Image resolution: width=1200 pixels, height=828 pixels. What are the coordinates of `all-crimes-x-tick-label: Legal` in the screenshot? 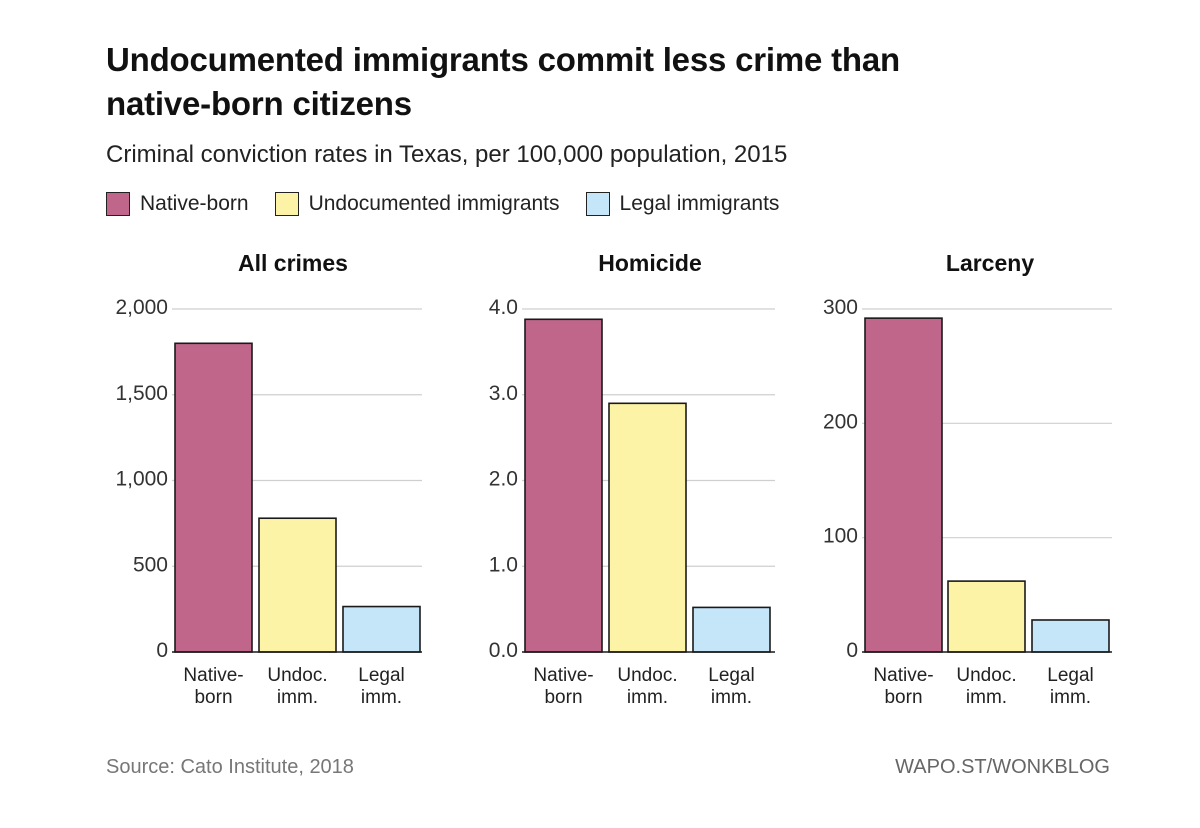 It's located at (381, 675).